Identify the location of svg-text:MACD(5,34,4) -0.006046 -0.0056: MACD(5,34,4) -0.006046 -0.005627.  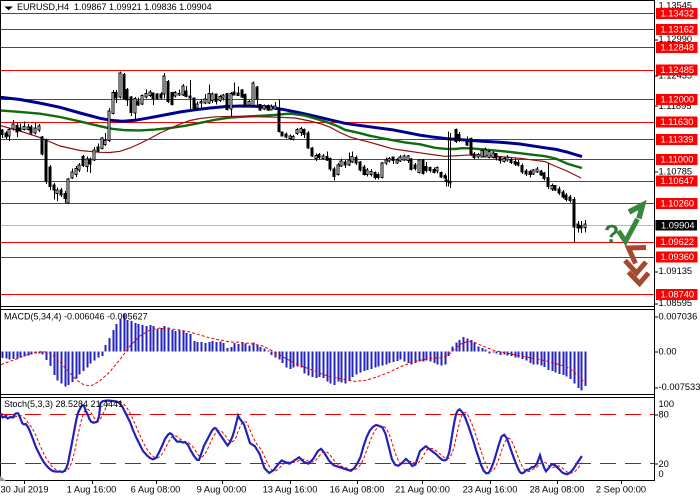
(76, 317).